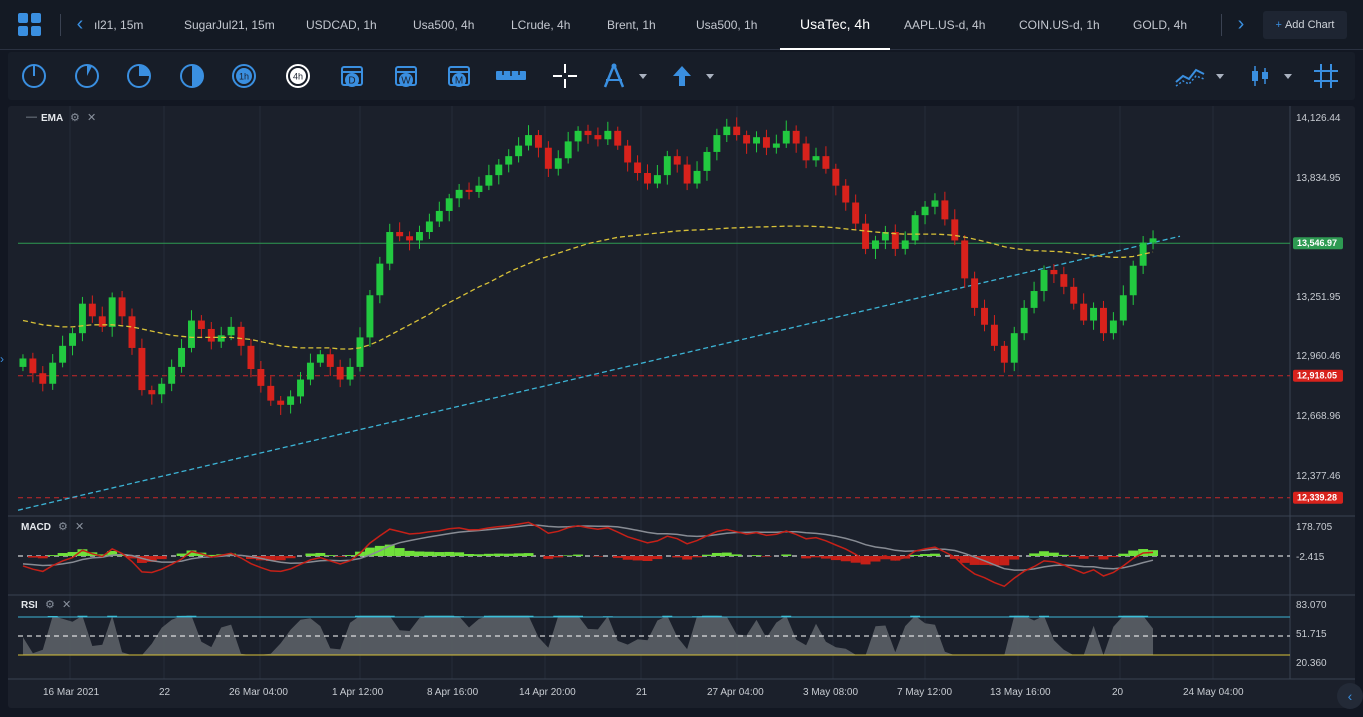 The width and height of the screenshot is (1363, 717). What do you see at coordinates (258, 692) in the screenshot?
I see `time-tick: 26 Mar 04:00` at bounding box center [258, 692].